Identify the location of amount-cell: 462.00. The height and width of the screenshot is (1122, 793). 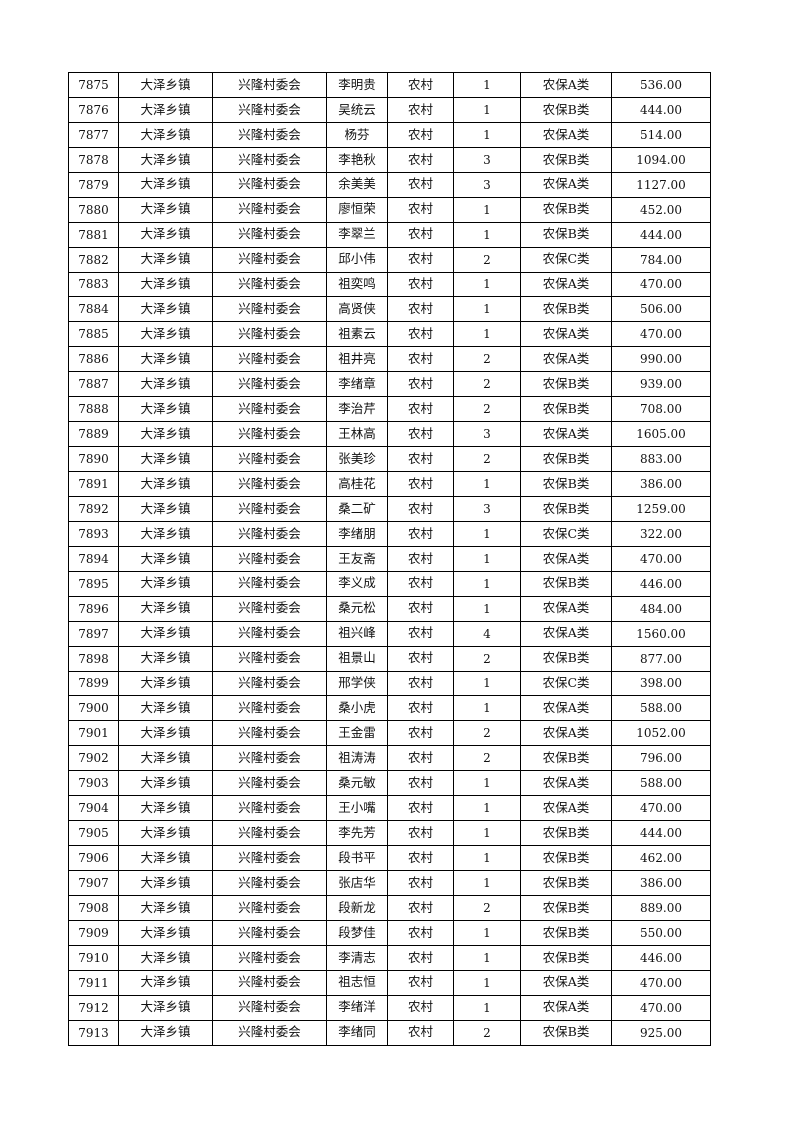
(661, 858).